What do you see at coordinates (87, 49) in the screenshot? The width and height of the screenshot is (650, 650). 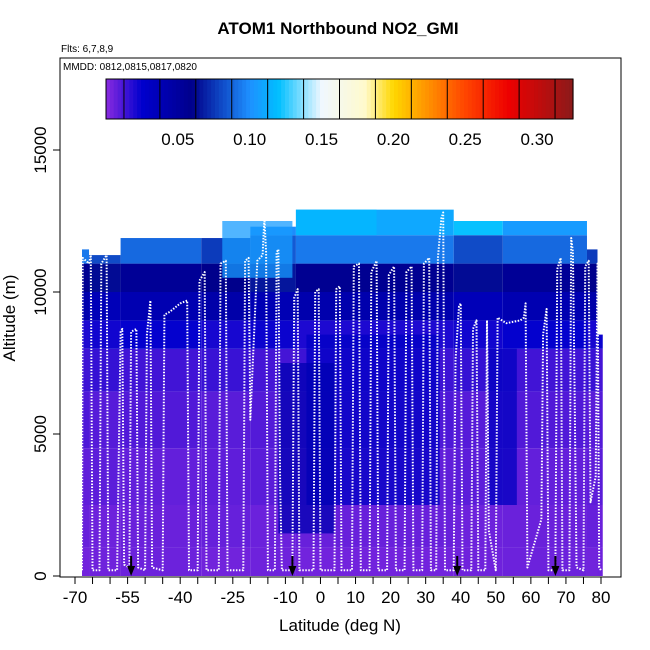 I see `flights-note: Flts: 6,7,8,9` at bounding box center [87, 49].